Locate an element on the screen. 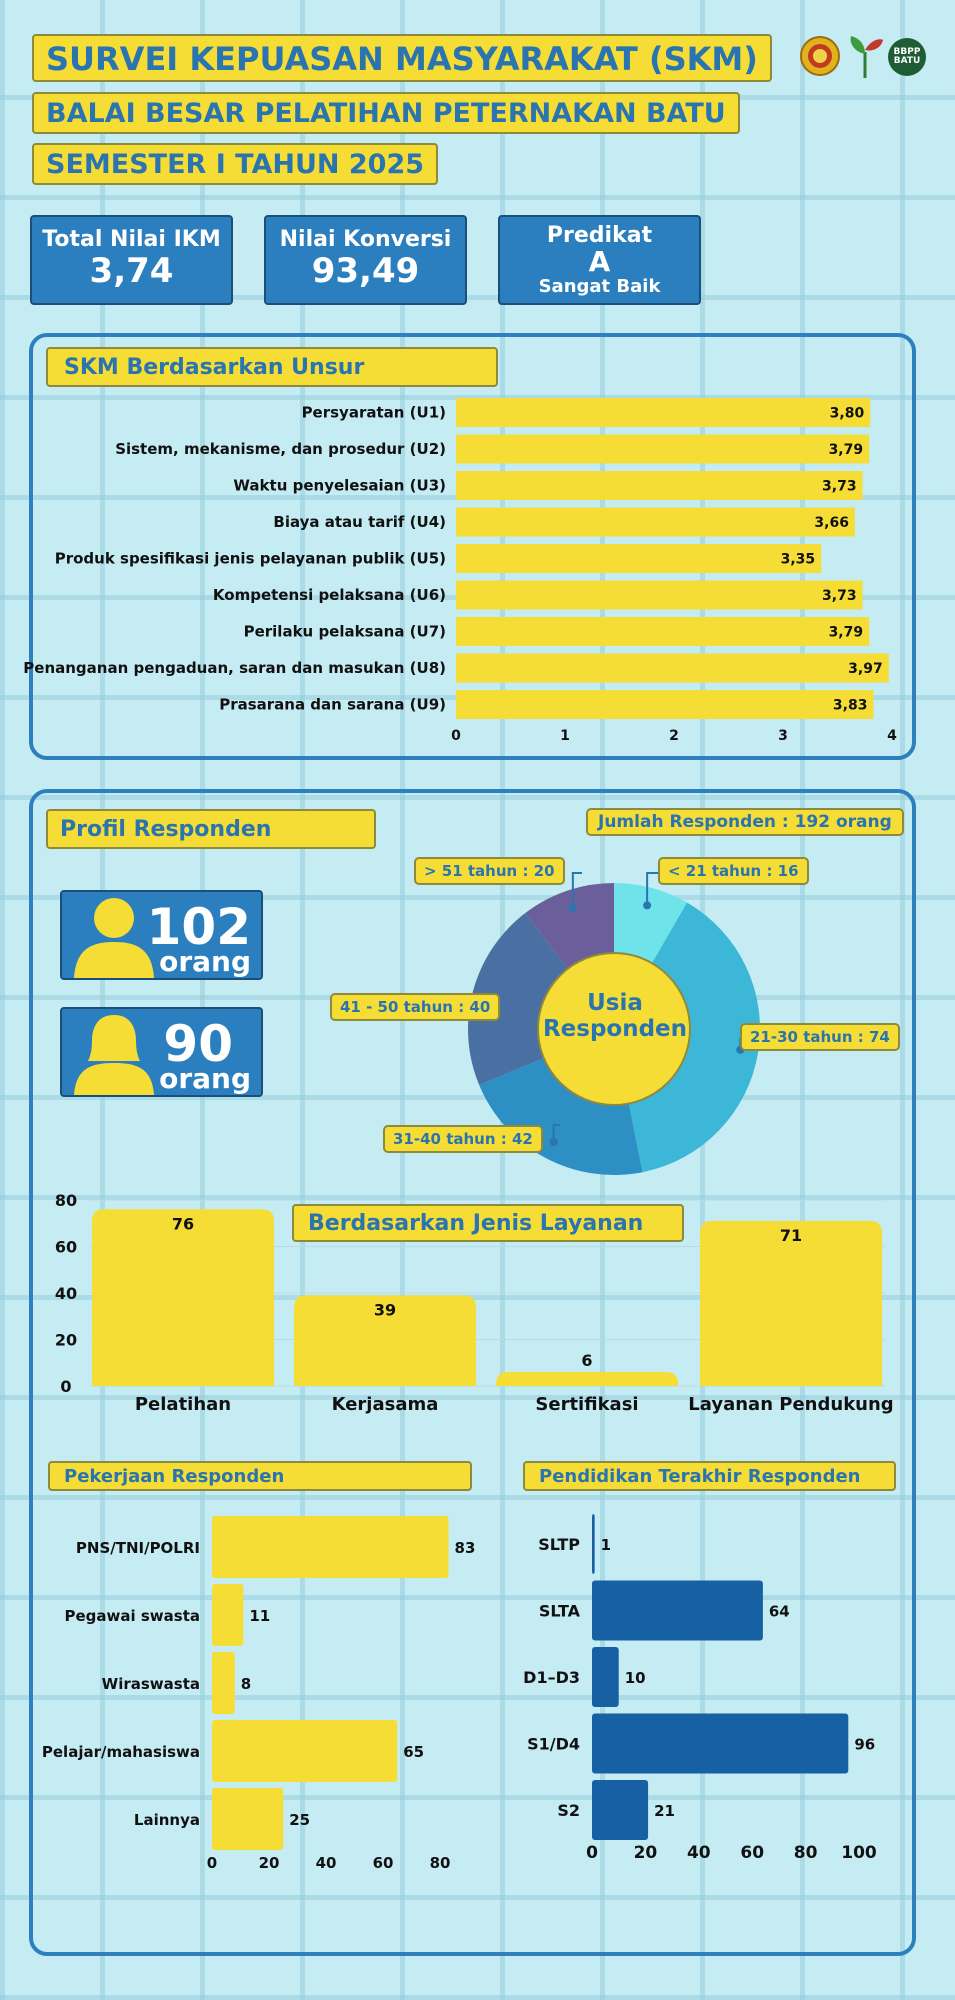 The image size is (955, 2000). predikat-stat-box: Predikat A Sangat Baik is located at coordinates (599, 260).